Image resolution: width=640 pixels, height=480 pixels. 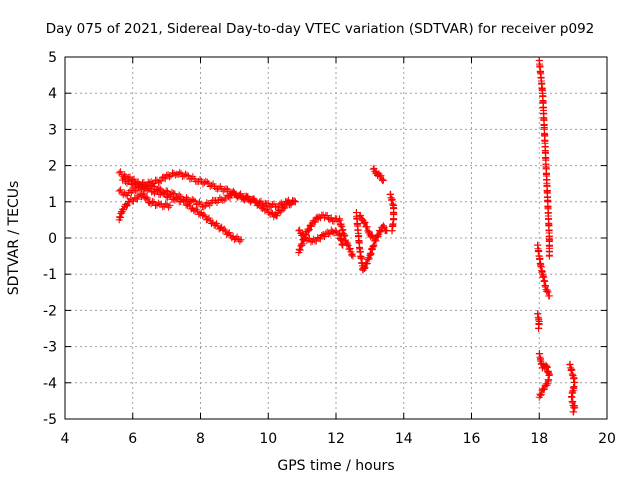 I want to click on x-tick-label: 4, so click(x=65, y=439).